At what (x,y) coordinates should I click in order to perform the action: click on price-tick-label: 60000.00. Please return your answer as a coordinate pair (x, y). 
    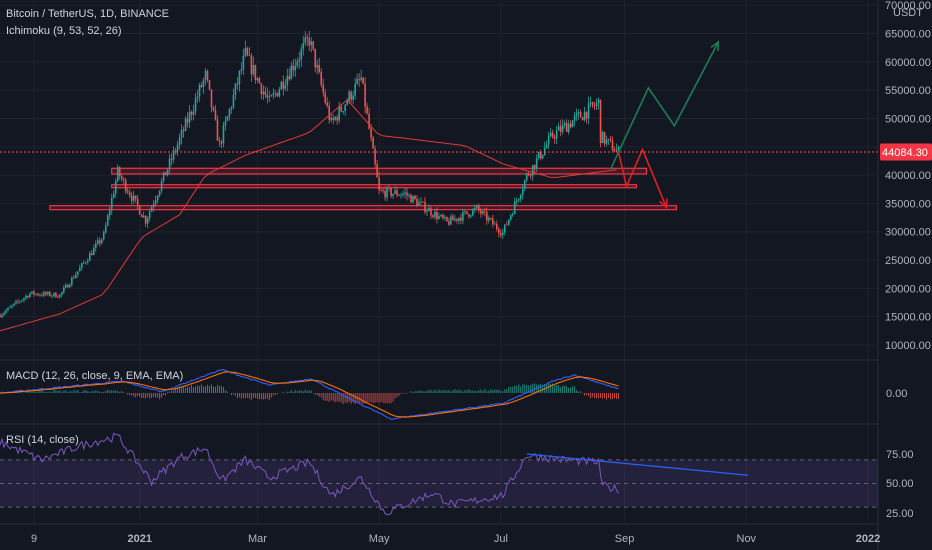
    Looking at the image, I should click on (908, 63).